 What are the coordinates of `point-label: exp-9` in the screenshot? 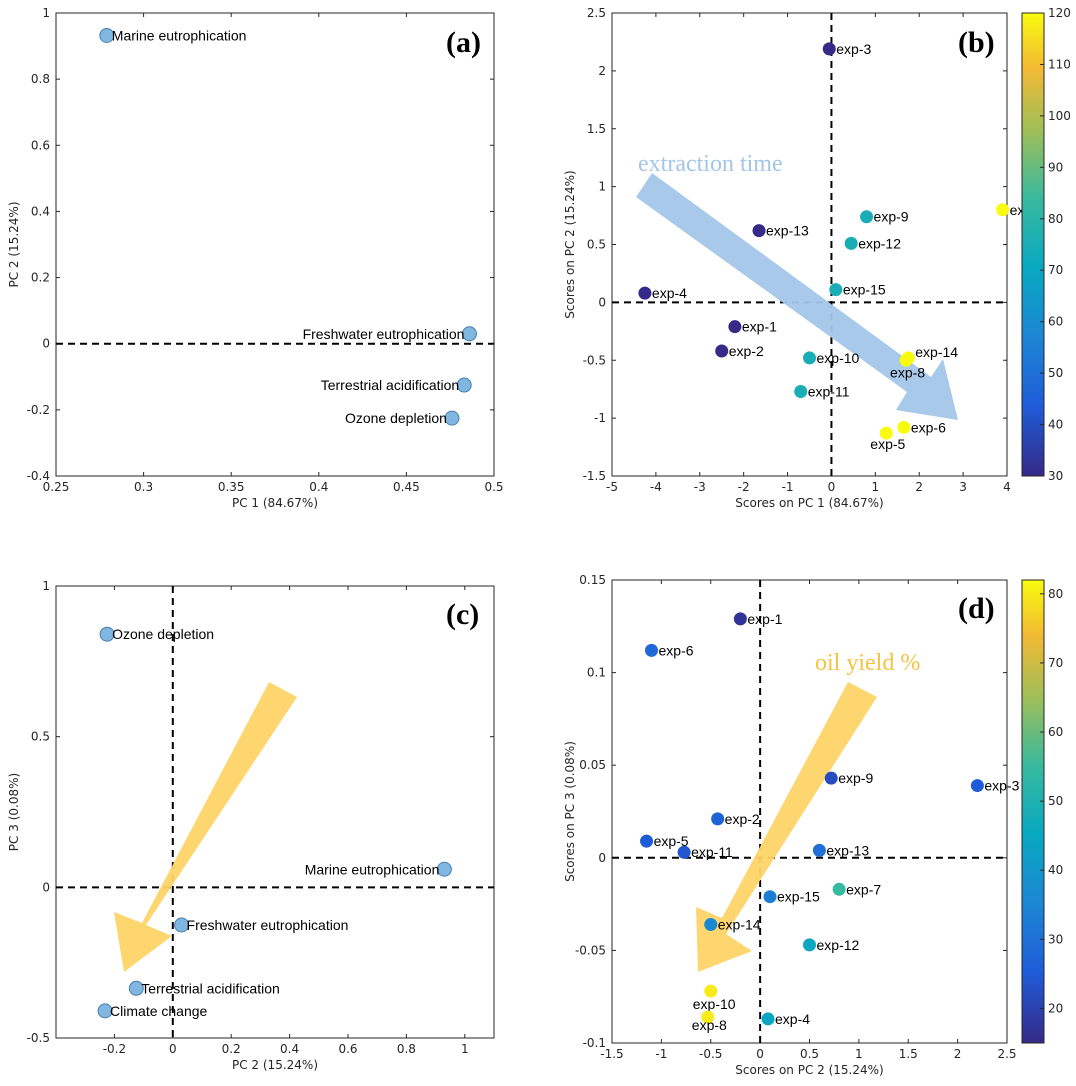 It's located at (891, 217).